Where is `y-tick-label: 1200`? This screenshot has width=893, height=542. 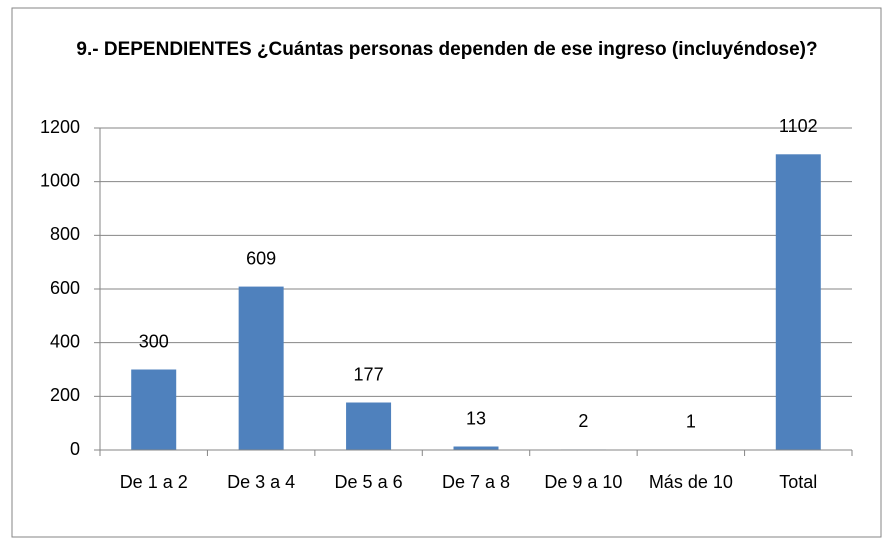
y-tick-label: 1200 is located at coordinates (60, 127).